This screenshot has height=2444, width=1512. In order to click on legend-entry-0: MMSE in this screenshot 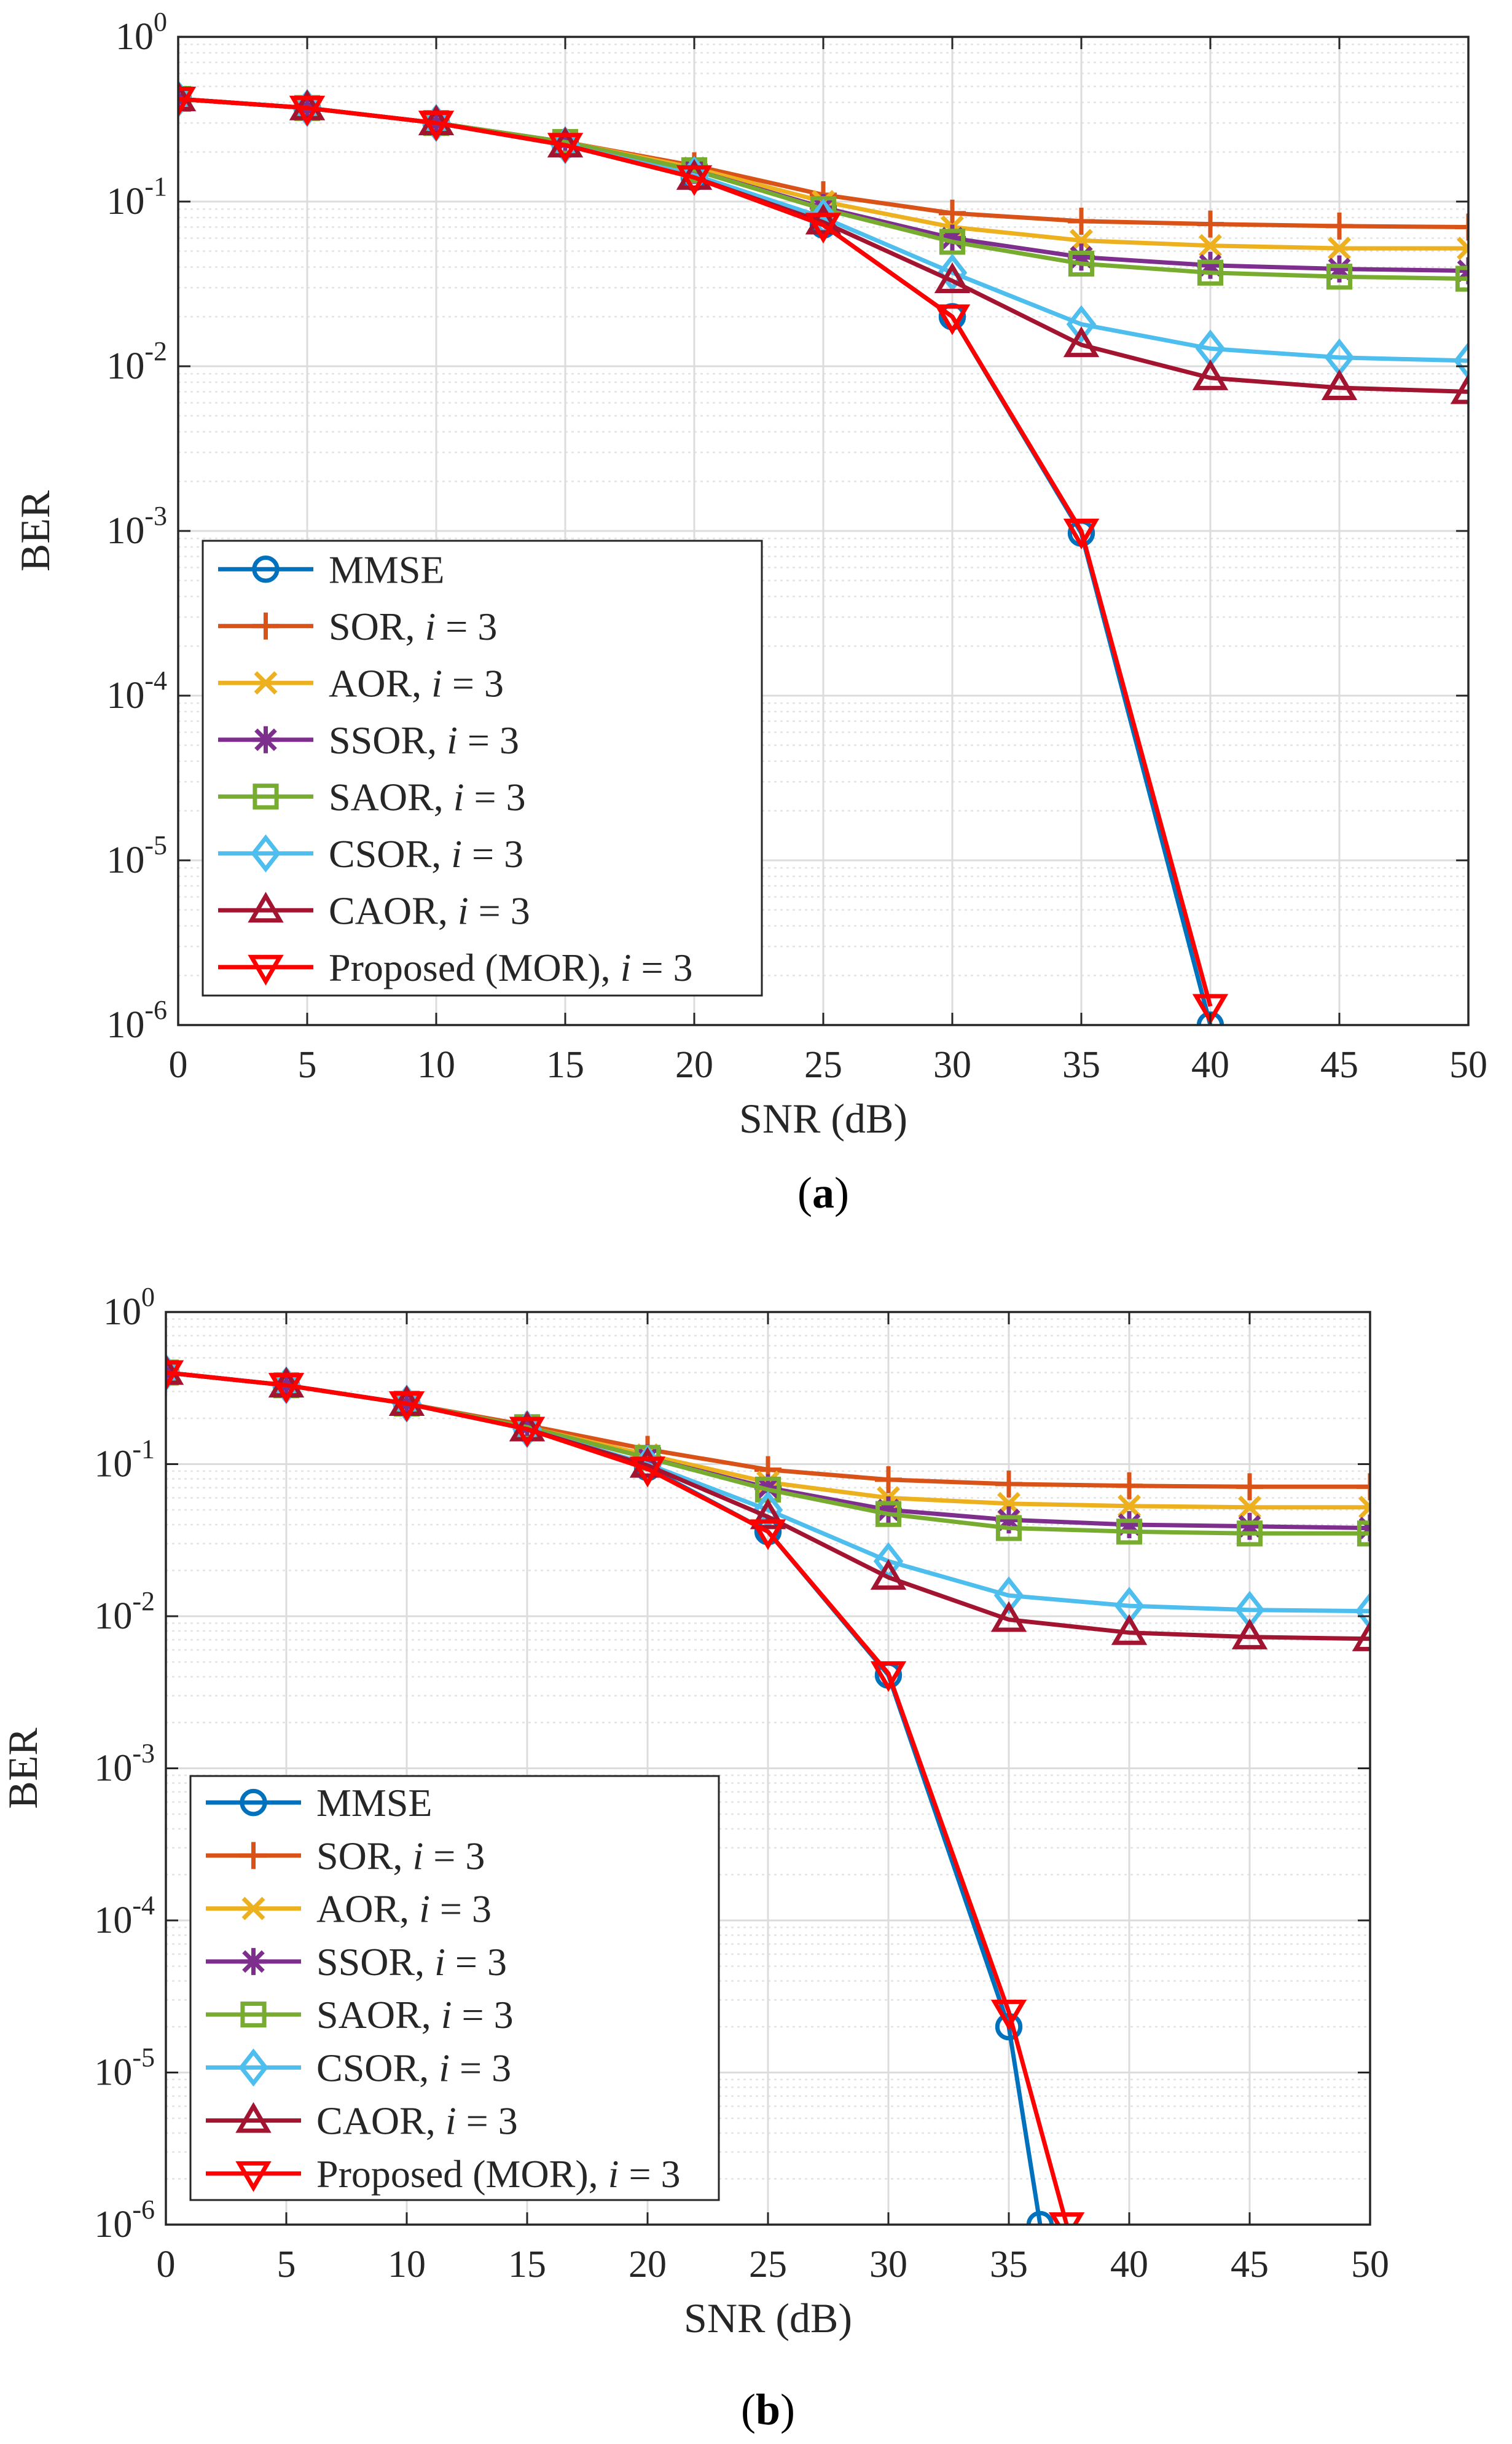, I will do `click(387, 569)`.